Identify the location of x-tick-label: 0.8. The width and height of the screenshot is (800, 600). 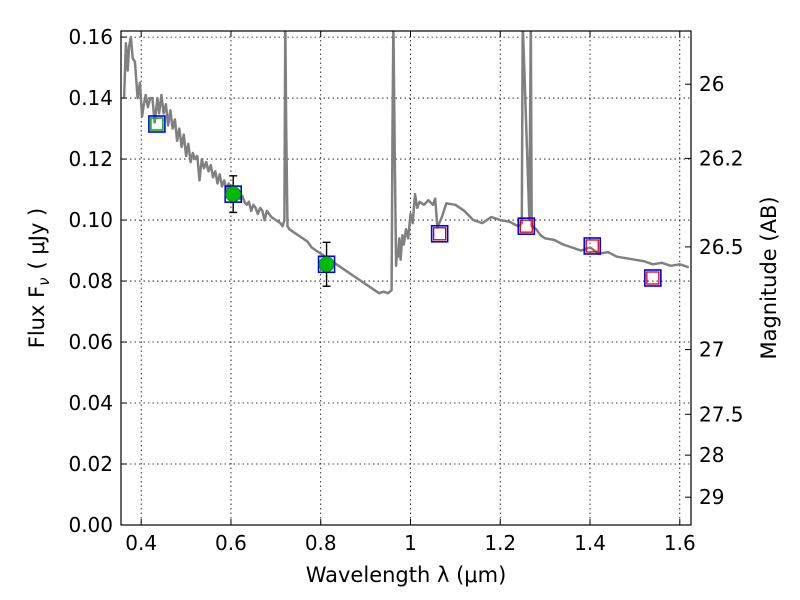
(321, 543).